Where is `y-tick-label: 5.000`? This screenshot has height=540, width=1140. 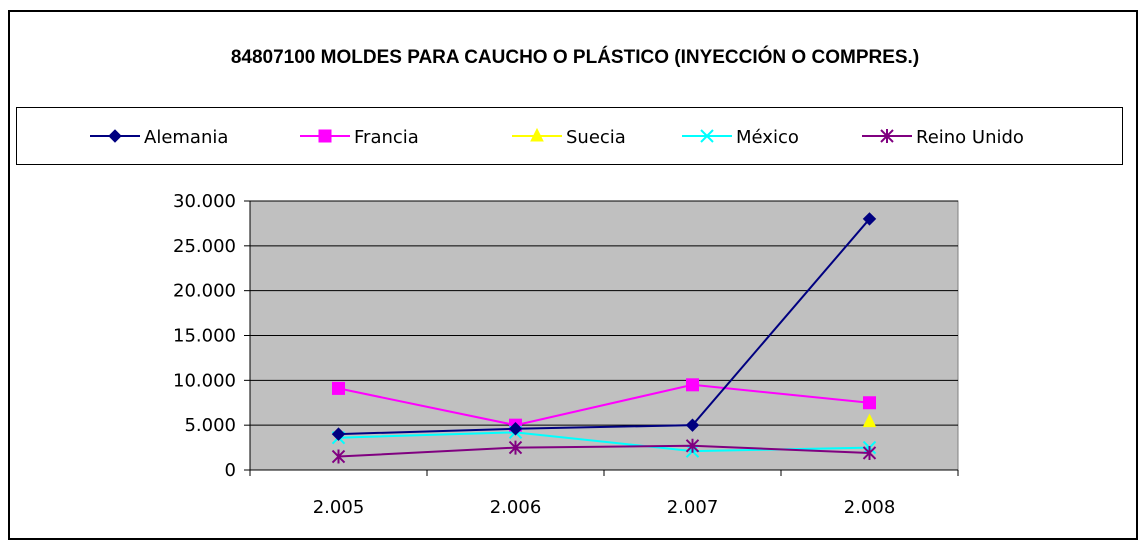
y-tick-label: 5.000 is located at coordinates (210, 425).